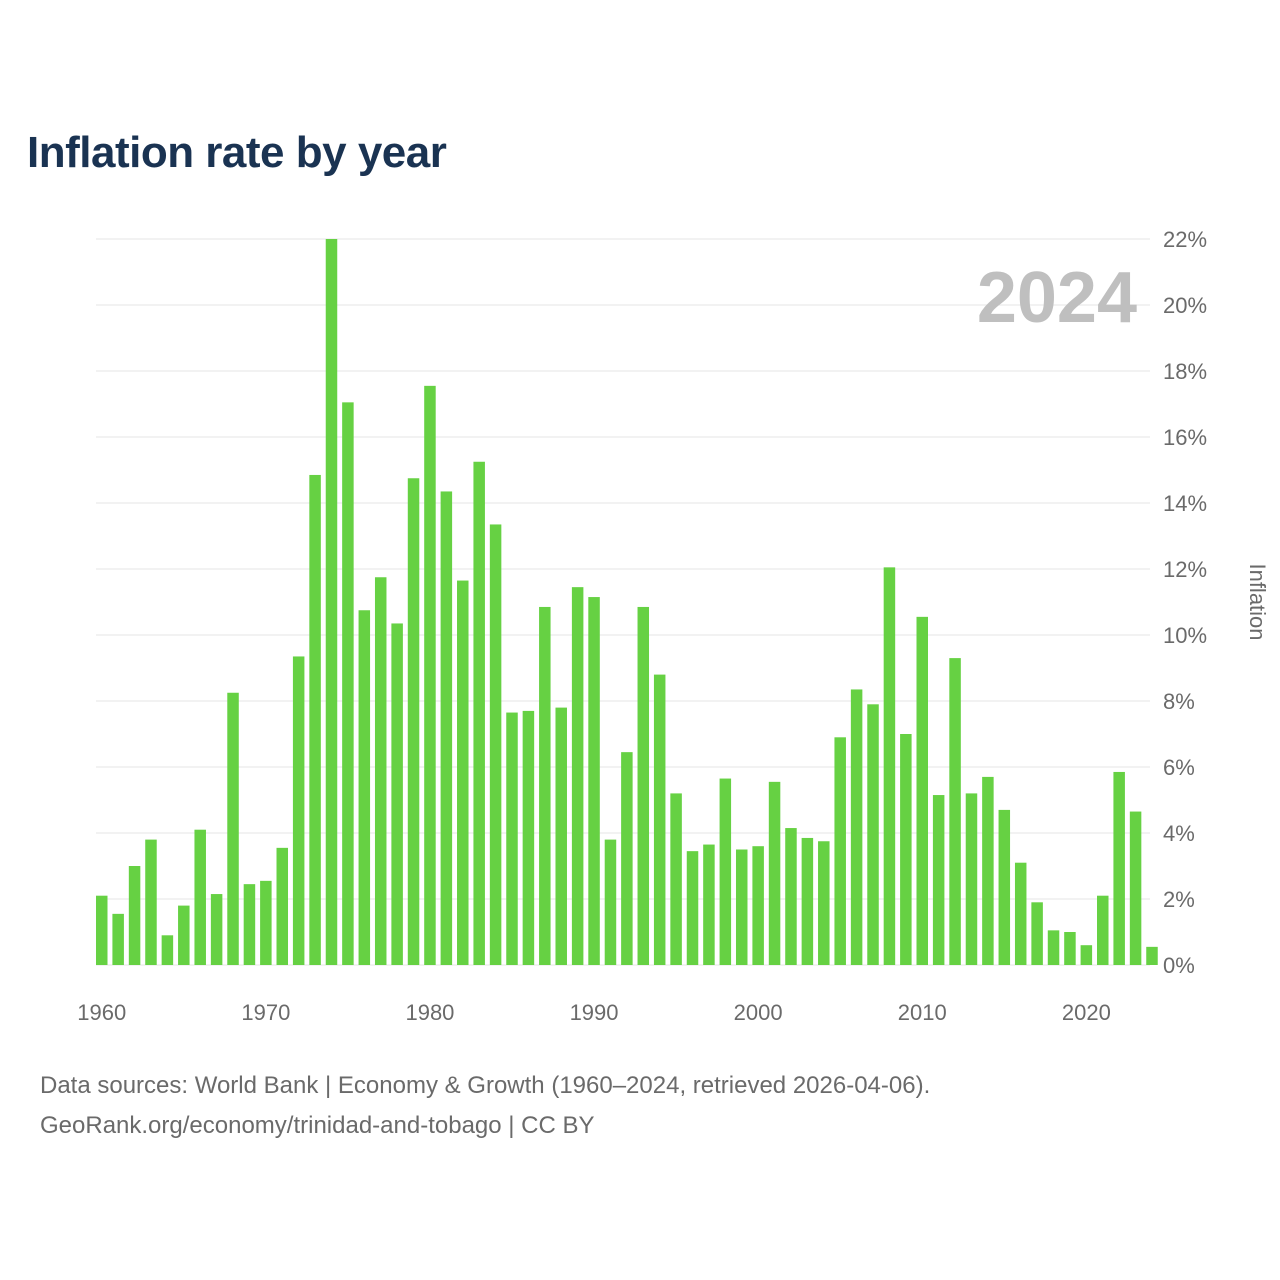 Image resolution: width=1280 pixels, height=1280 pixels. Describe the element at coordinates (216, 929) in the screenshot. I see `bar-1967` at that location.